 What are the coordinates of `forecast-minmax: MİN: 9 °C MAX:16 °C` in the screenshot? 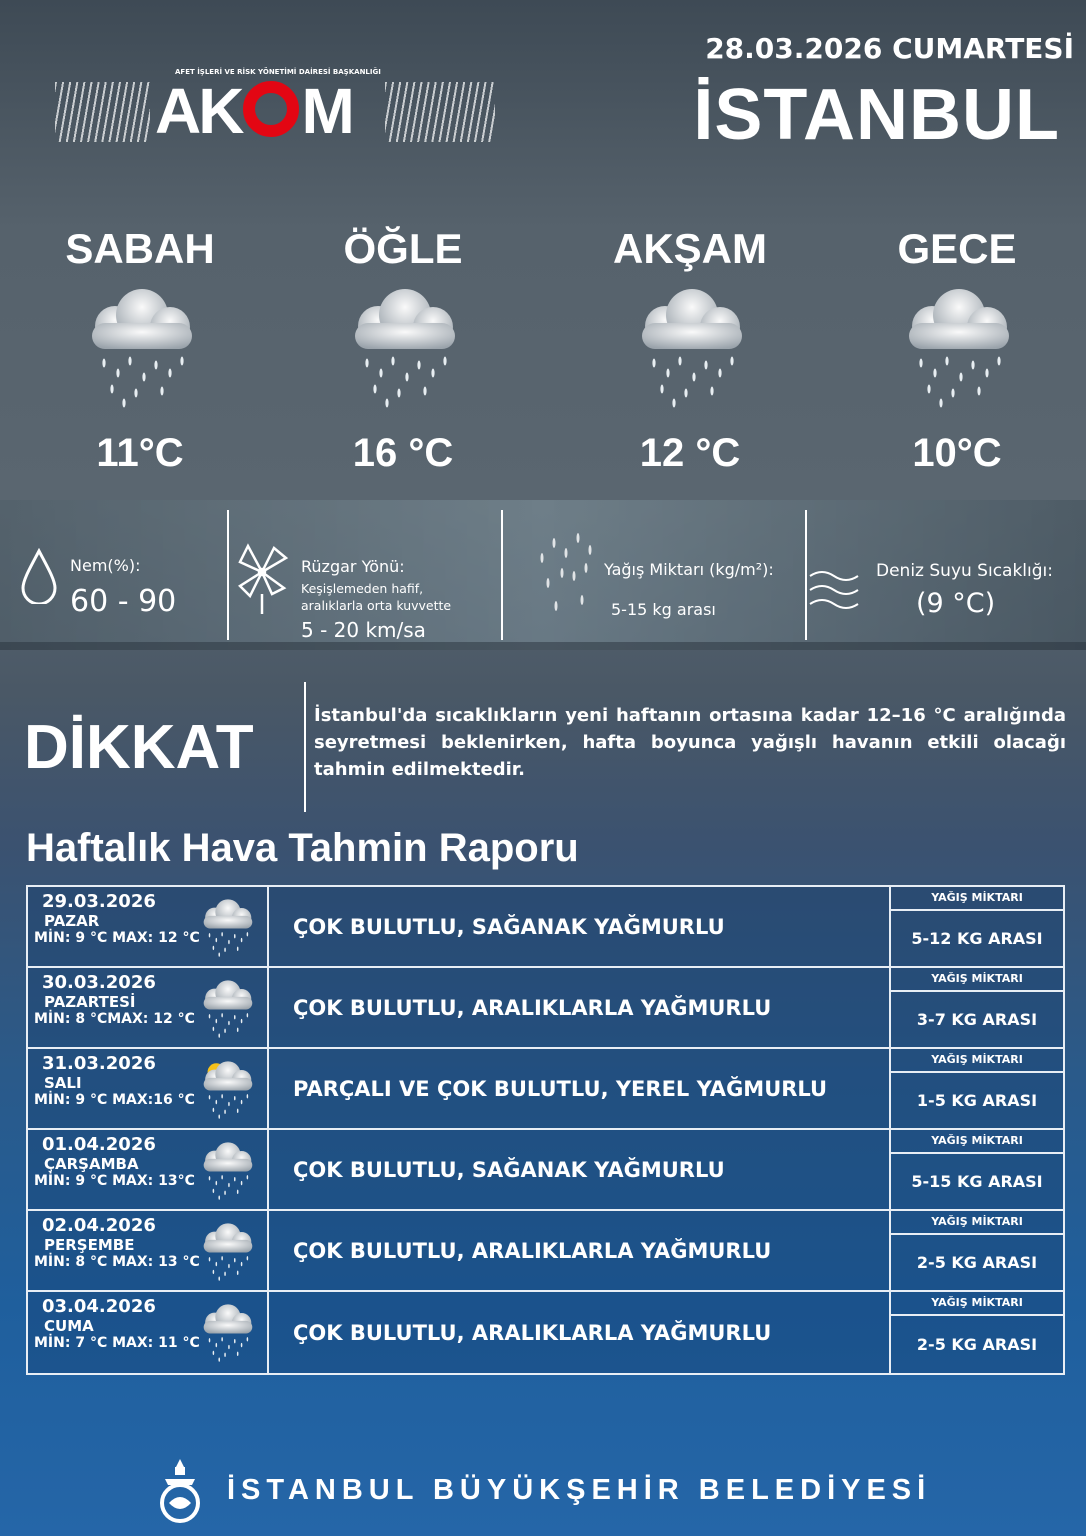 It's located at (114, 1100).